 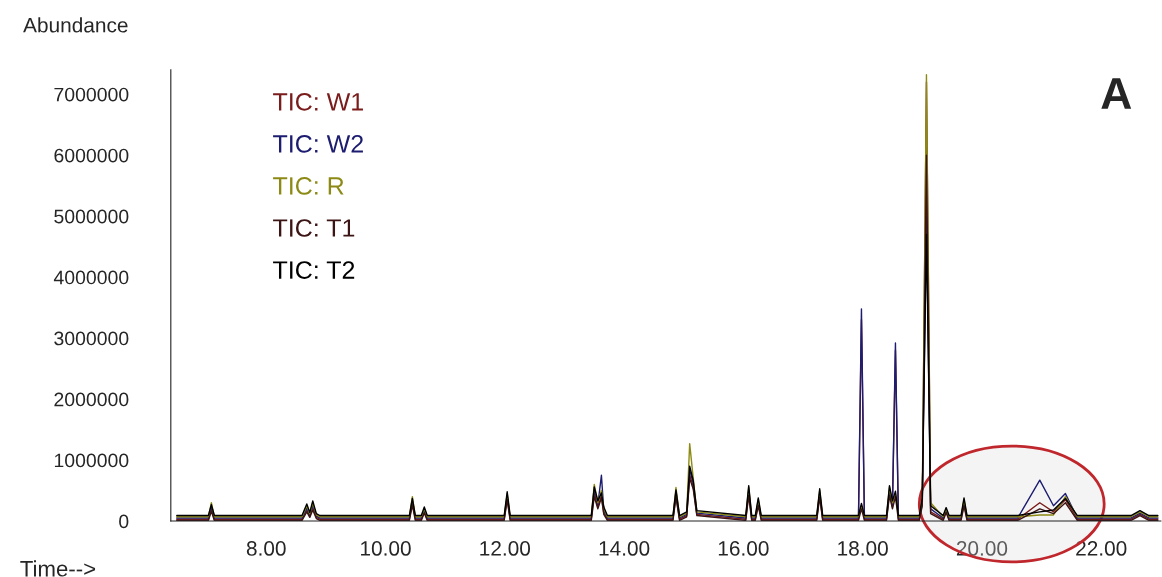 I want to click on annotation: A, so click(x=1116, y=93).